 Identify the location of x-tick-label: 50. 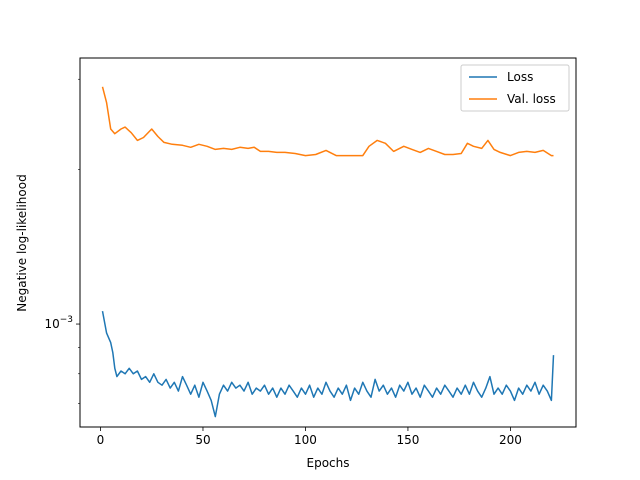
(202, 440).